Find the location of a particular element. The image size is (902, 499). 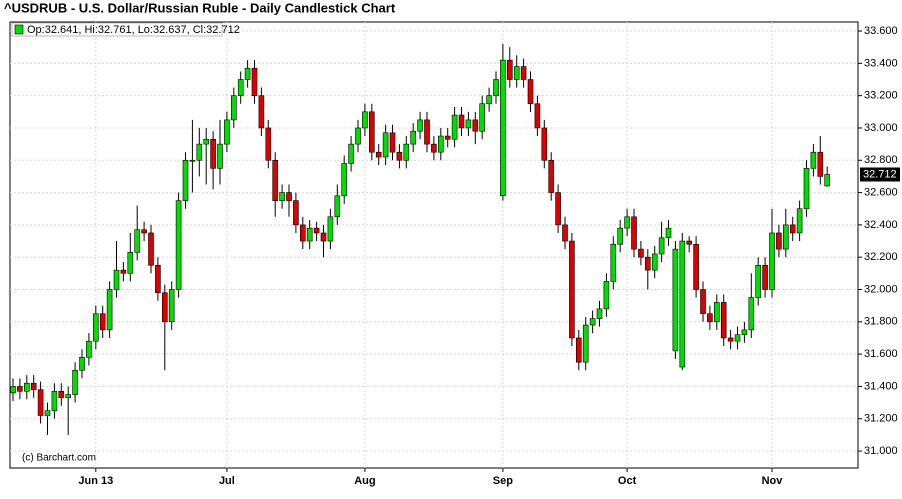

x-tick-label: Sep is located at coordinates (503, 481).